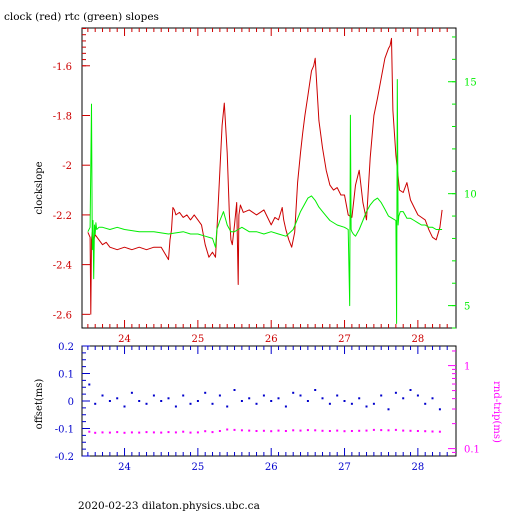  I want to click on bottom-ytick-label: -0.2, so click(64, 457).